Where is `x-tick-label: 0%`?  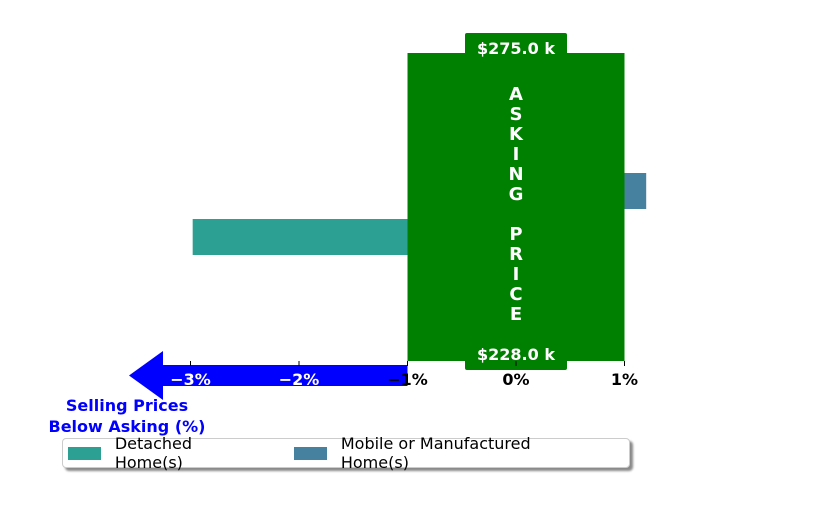 x-tick-label: 0% is located at coordinates (515, 379).